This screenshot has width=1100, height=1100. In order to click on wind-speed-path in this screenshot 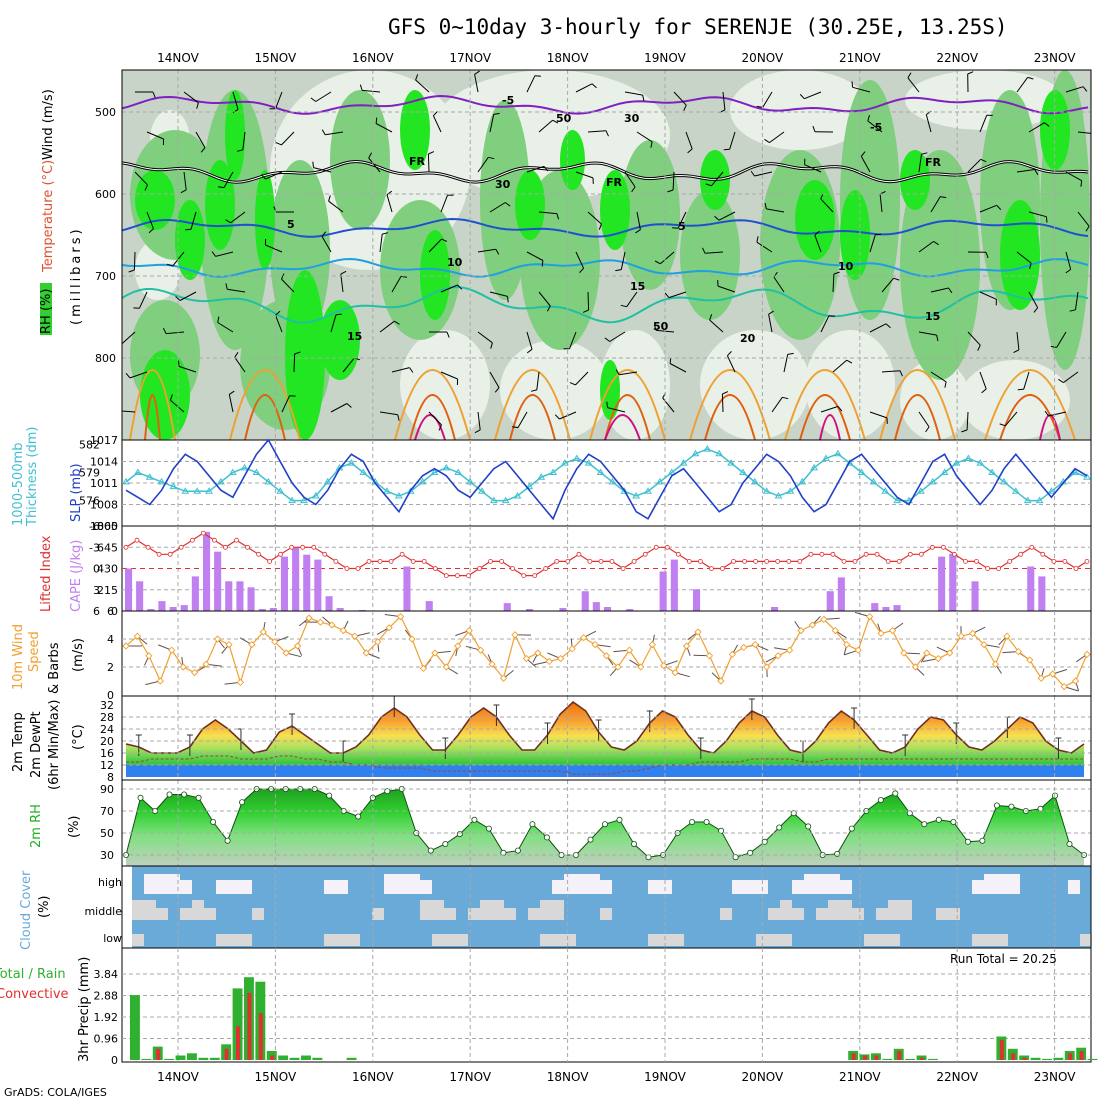, I will do `click(606, 651)`.